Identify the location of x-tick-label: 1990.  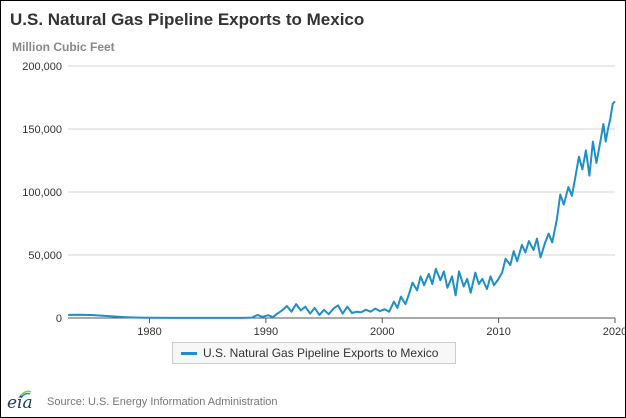
(266, 332).